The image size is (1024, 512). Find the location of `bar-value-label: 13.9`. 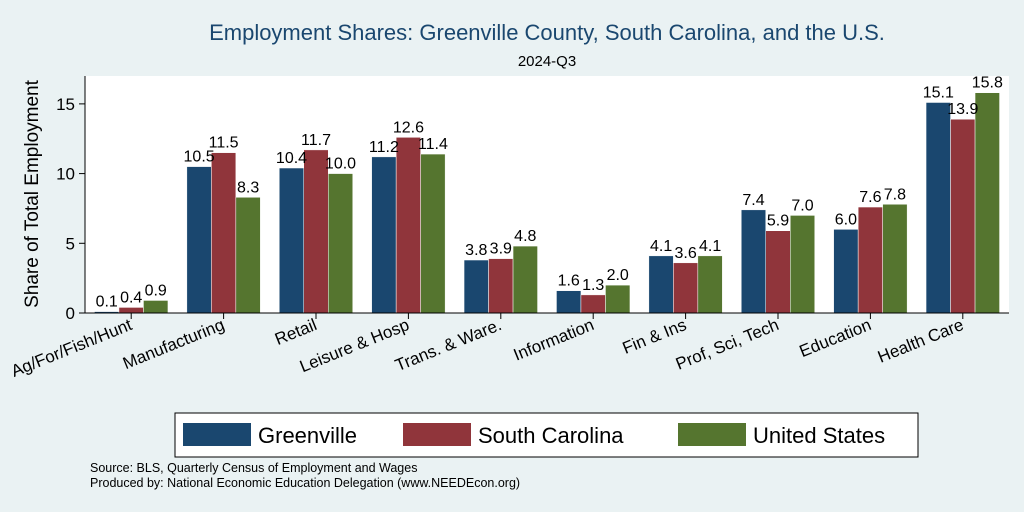

bar-value-label: 13.9 is located at coordinates (962, 109).